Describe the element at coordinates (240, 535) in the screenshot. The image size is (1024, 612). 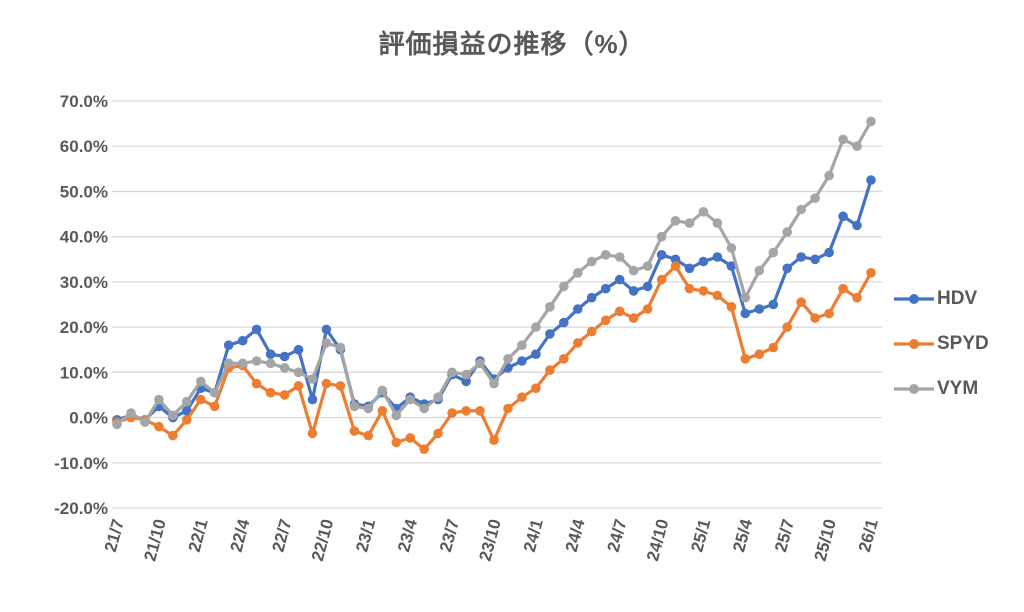
I see `svg-text: 22/4` at that location.